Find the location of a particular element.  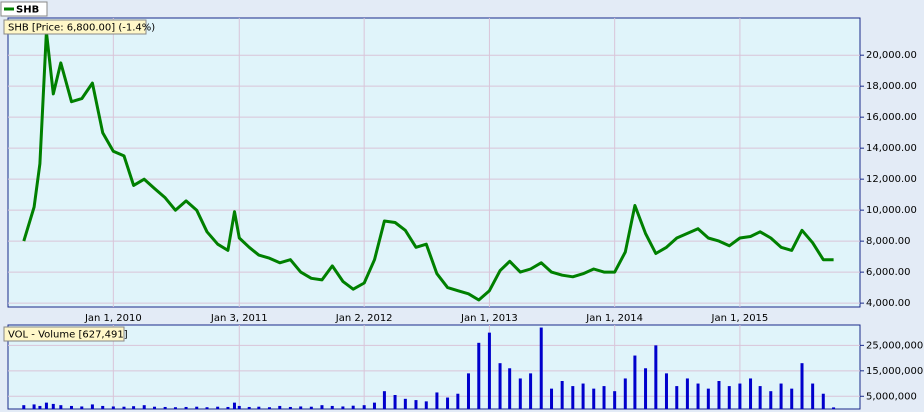

x-tick-label: Jan 1, 2010 is located at coordinates (113, 318).